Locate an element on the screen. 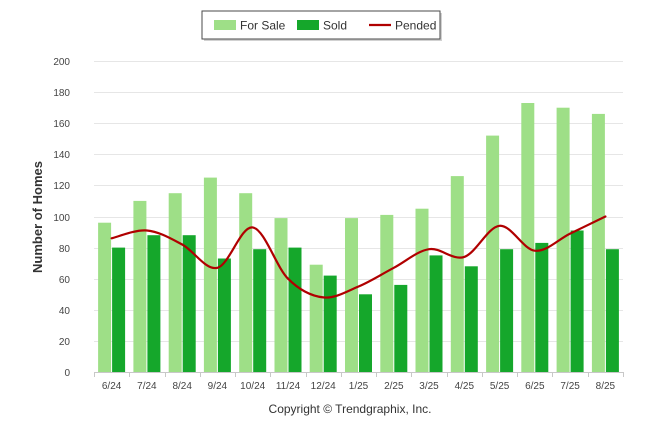 This screenshot has width=646, height=434. line-pended is located at coordinates (358, 257).